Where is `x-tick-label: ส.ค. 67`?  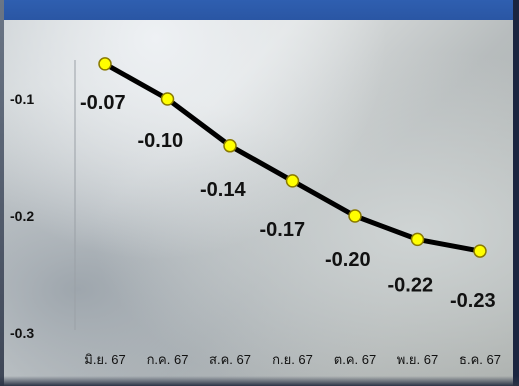 x-tick-label: ส.ค. 67 is located at coordinates (230, 359).